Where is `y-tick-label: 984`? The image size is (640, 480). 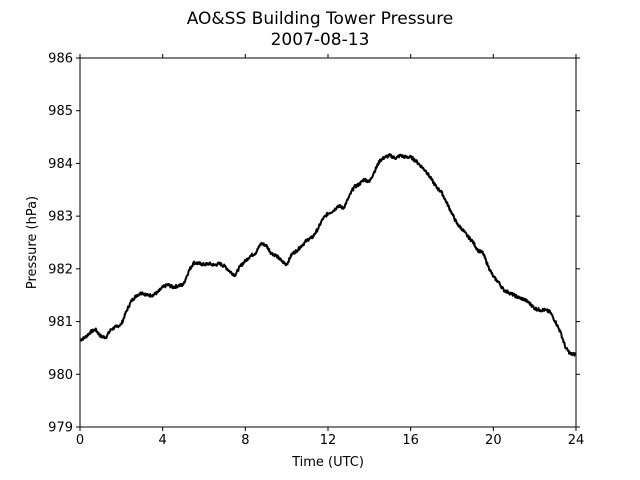 y-tick-label: 984 is located at coordinates (60, 164).